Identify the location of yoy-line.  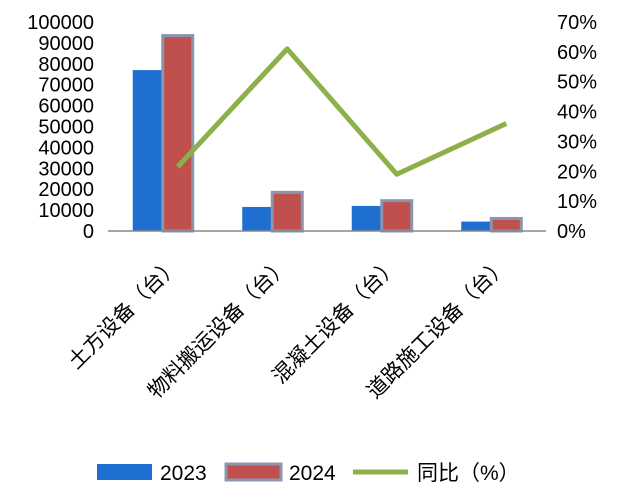
(341, 111).